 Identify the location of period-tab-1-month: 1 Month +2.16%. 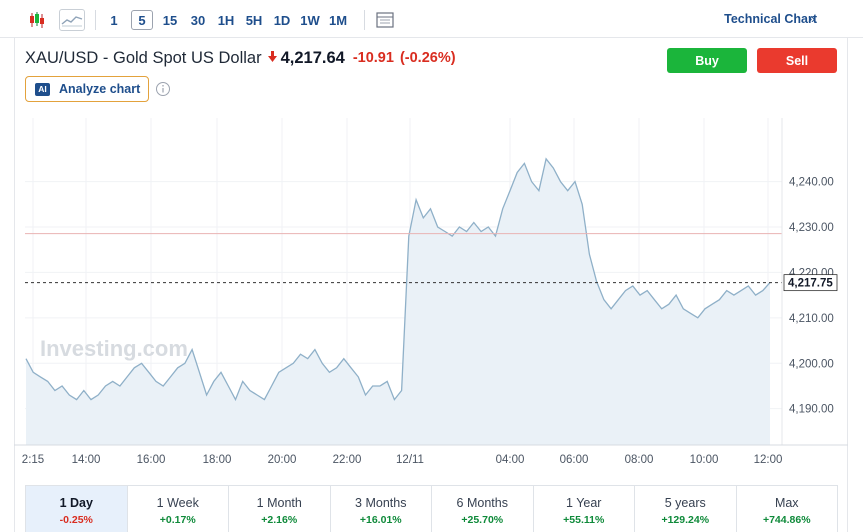
(280, 509).